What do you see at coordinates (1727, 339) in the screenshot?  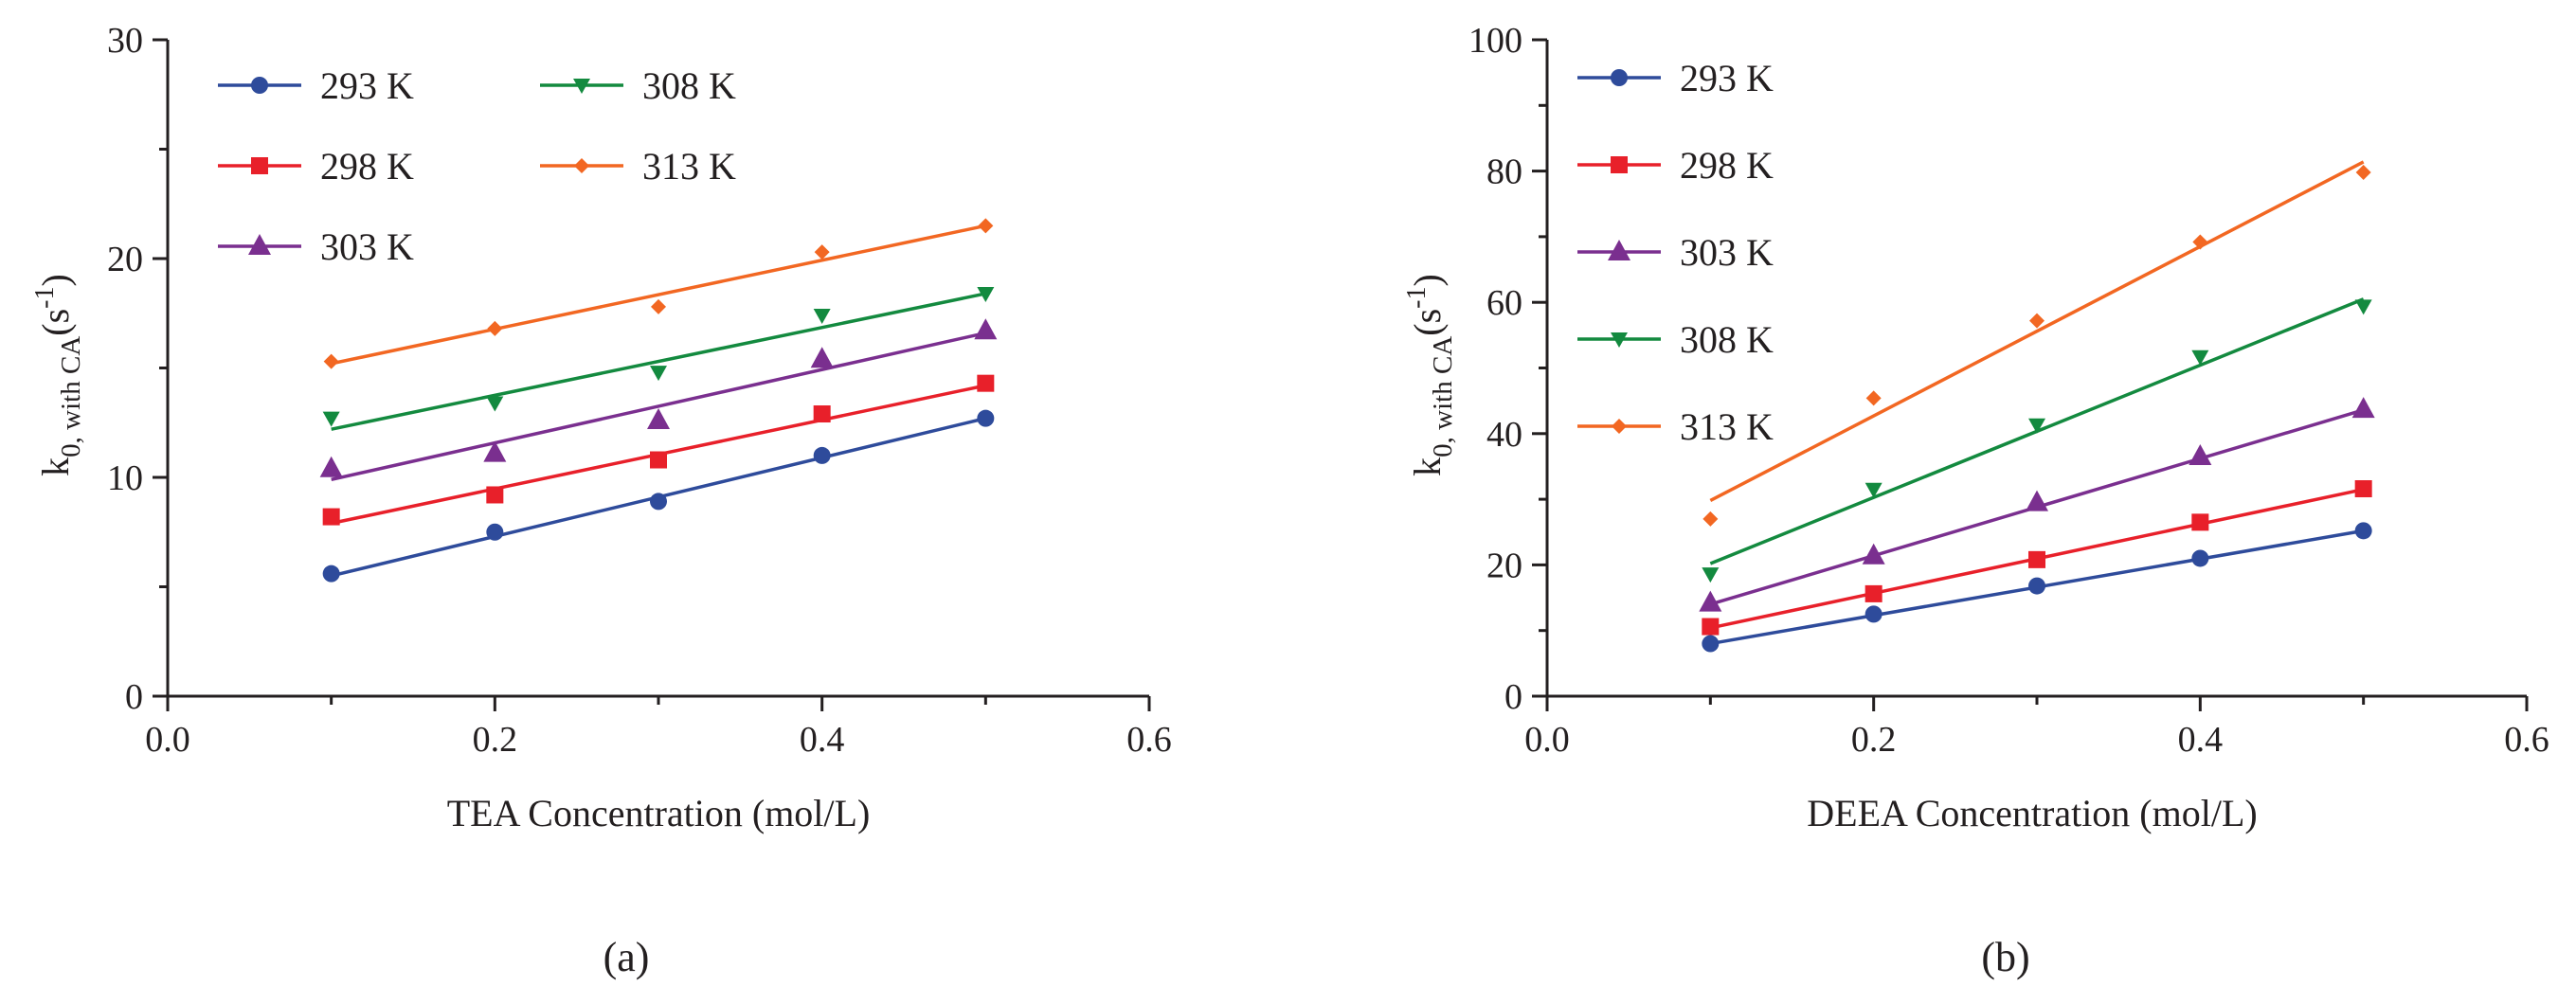 I see `panel-b-legend-label-308k: 308 K` at bounding box center [1727, 339].